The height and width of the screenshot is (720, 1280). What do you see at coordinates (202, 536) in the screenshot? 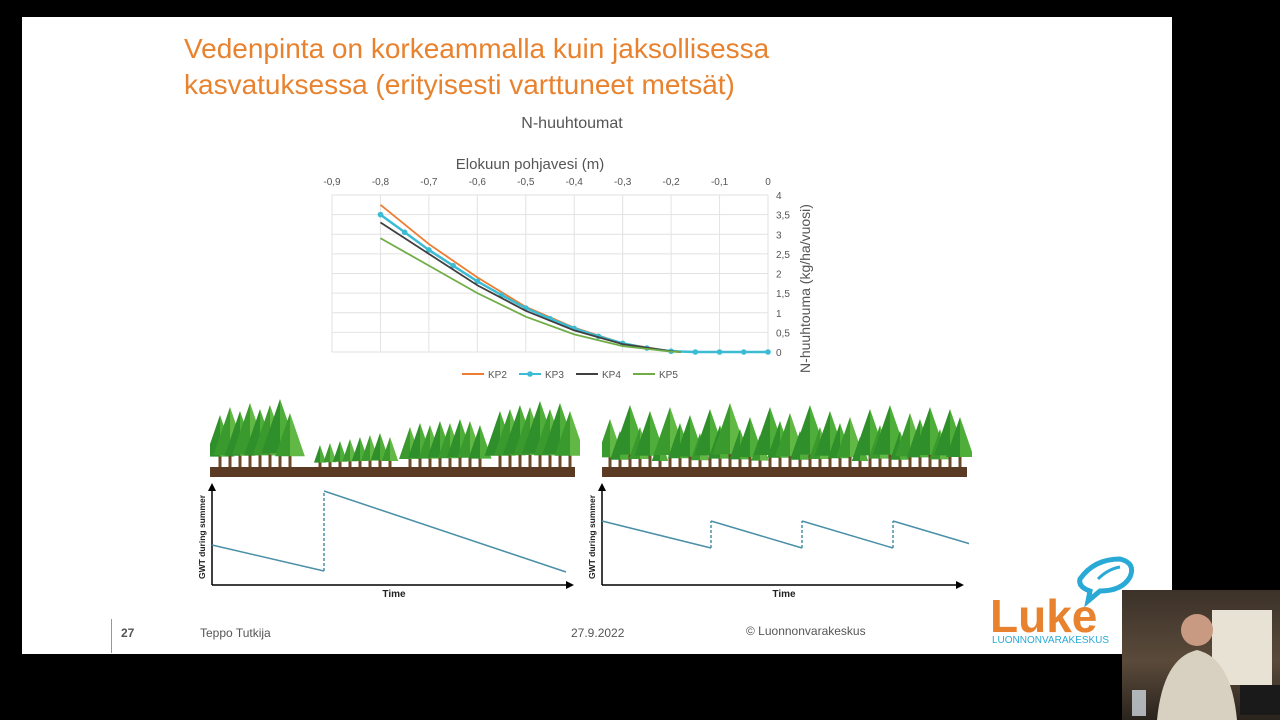
I see `y-axis-title: GWT during summer` at bounding box center [202, 536].